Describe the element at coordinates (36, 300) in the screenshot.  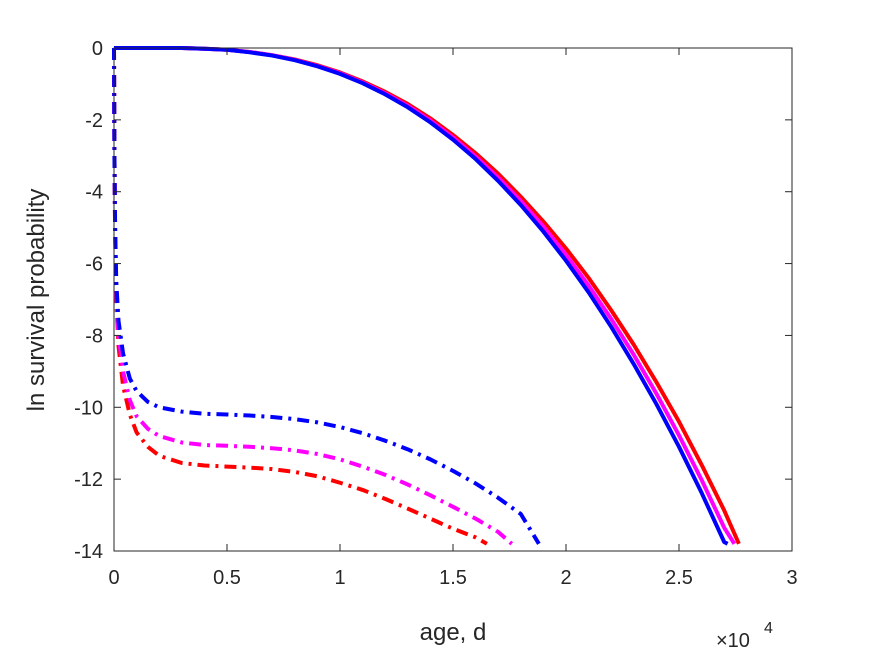
I see `y-axis-label: ln survival probability` at that location.